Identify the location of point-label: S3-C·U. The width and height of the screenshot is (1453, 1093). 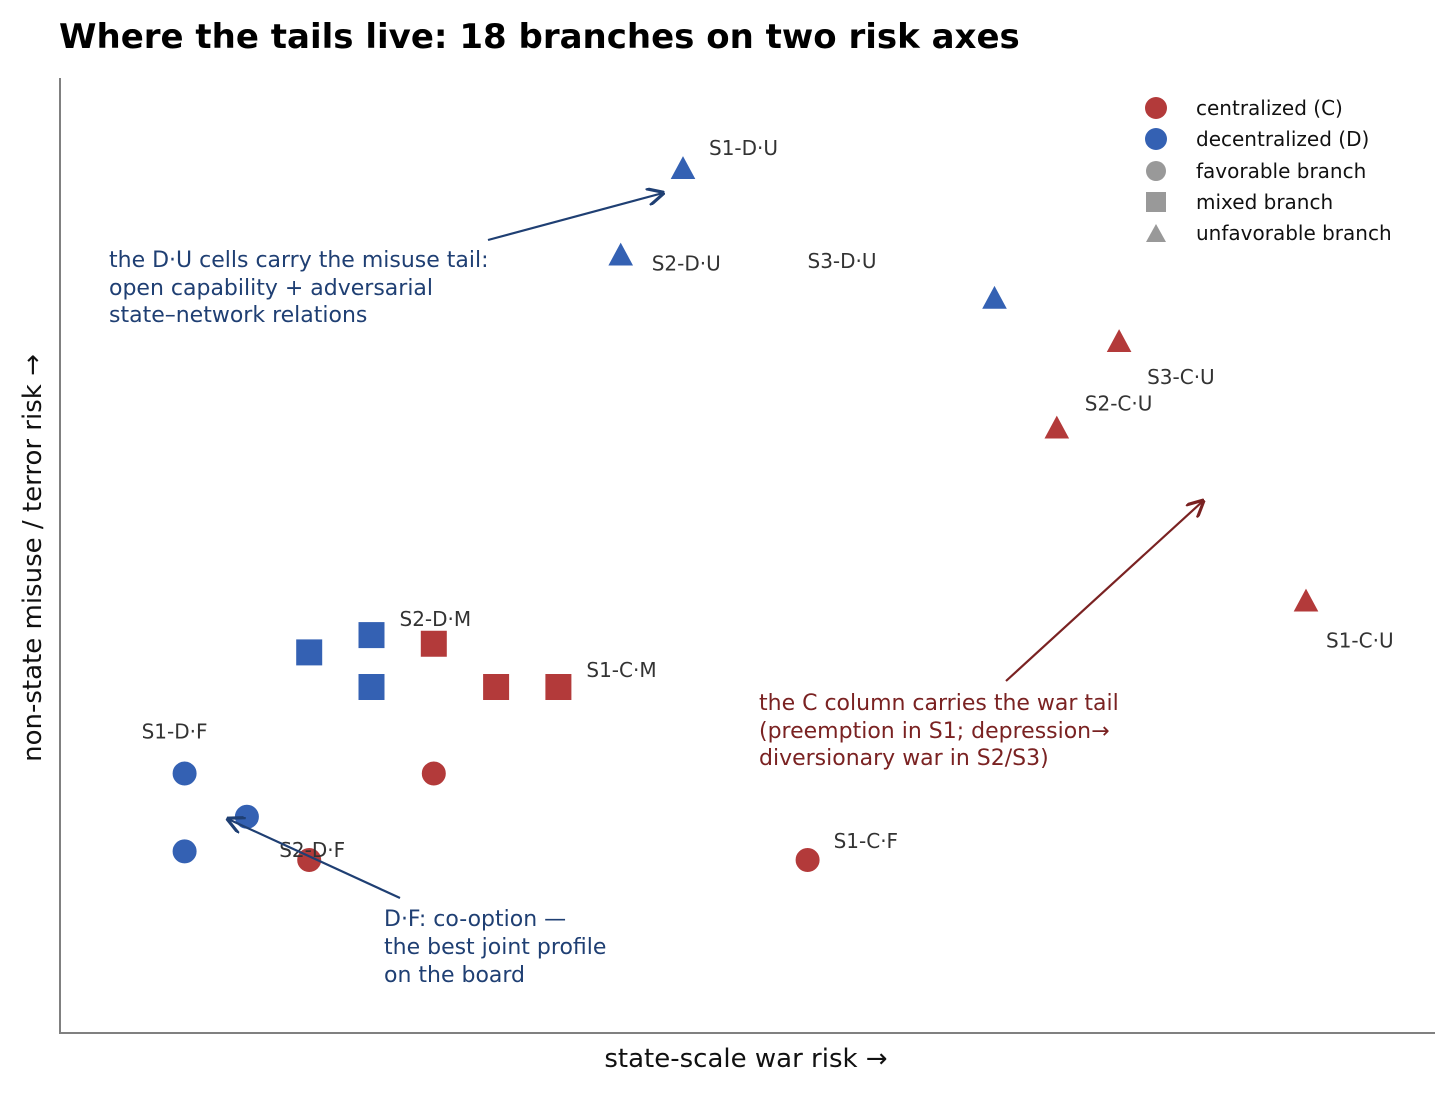
(1181, 377).